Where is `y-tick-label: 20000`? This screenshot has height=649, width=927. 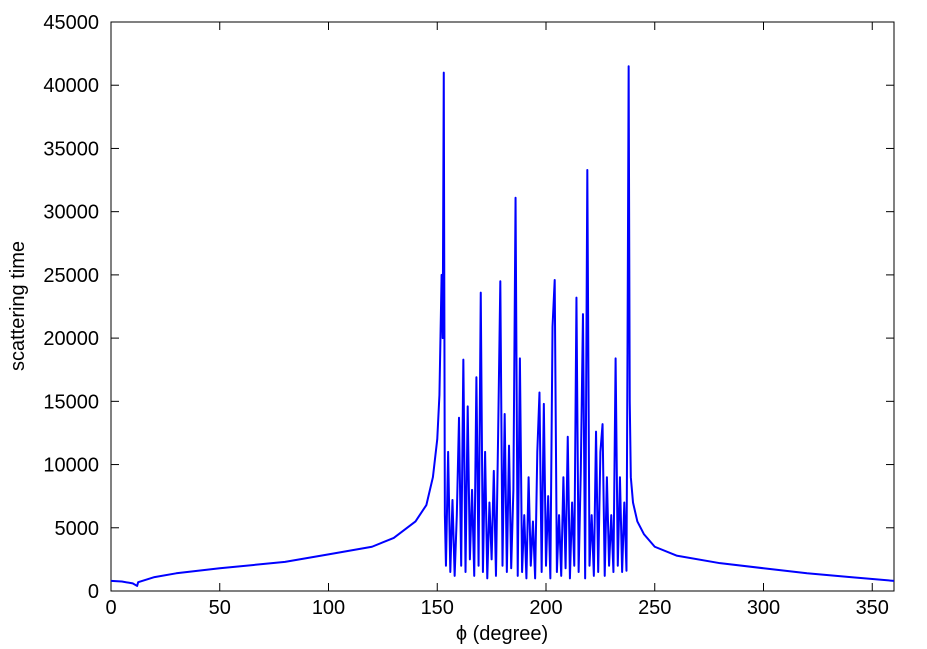
y-tick-label: 20000 is located at coordinates (71, 339).